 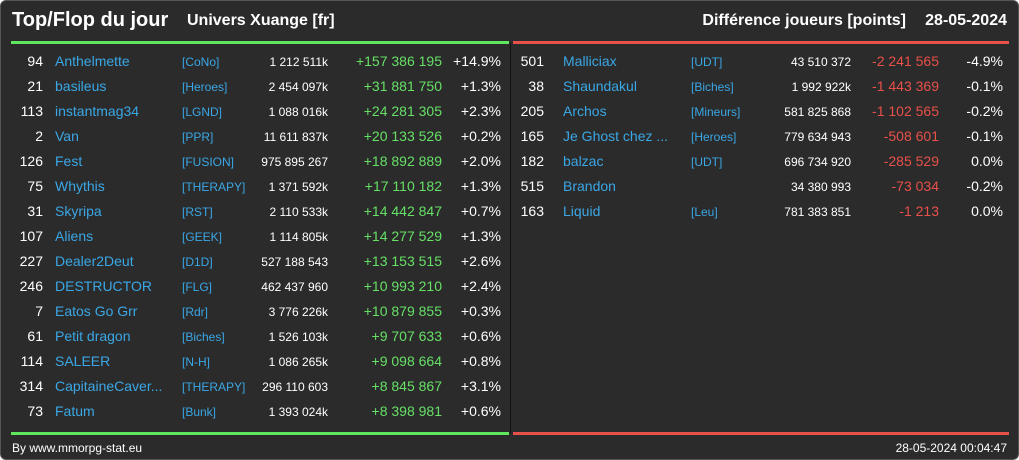 What do you see at coordinates (294, 287) in the screenshot?
I see `player-points: 462 437 960` at bounding box center [294, 287].